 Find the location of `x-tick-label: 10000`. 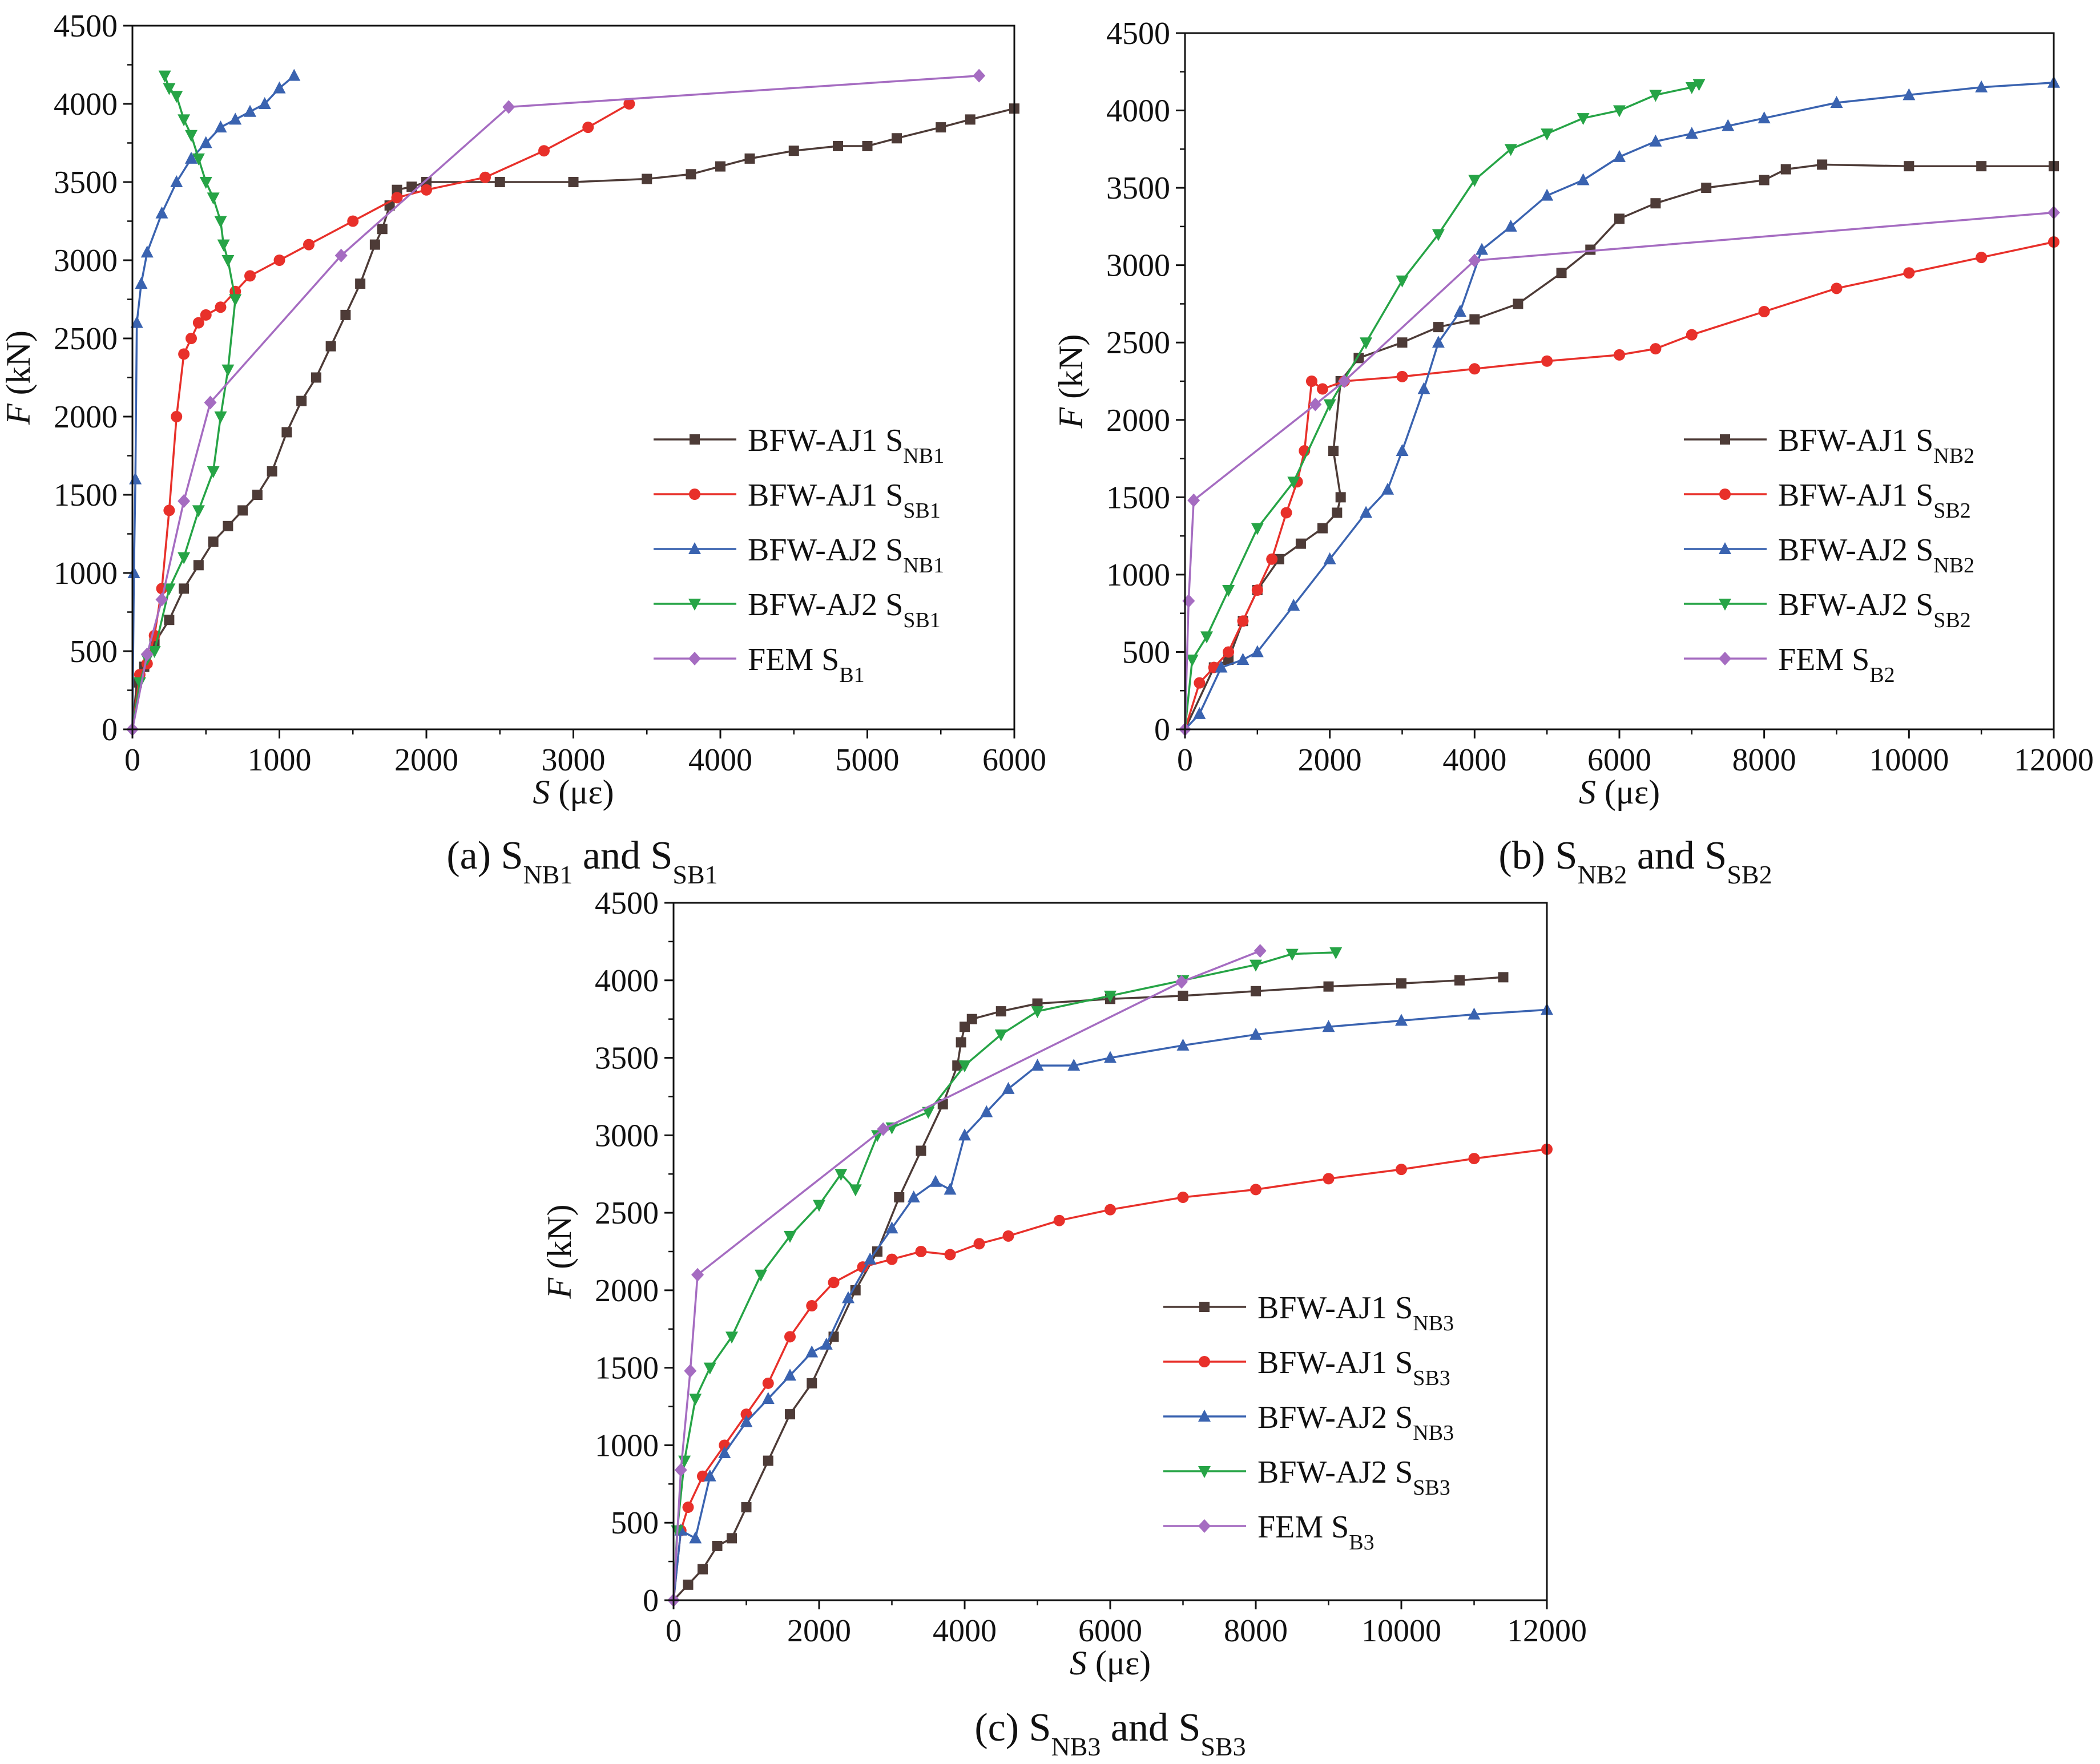

x-tick-label: 10000 is located at coordinates (1909, 760).